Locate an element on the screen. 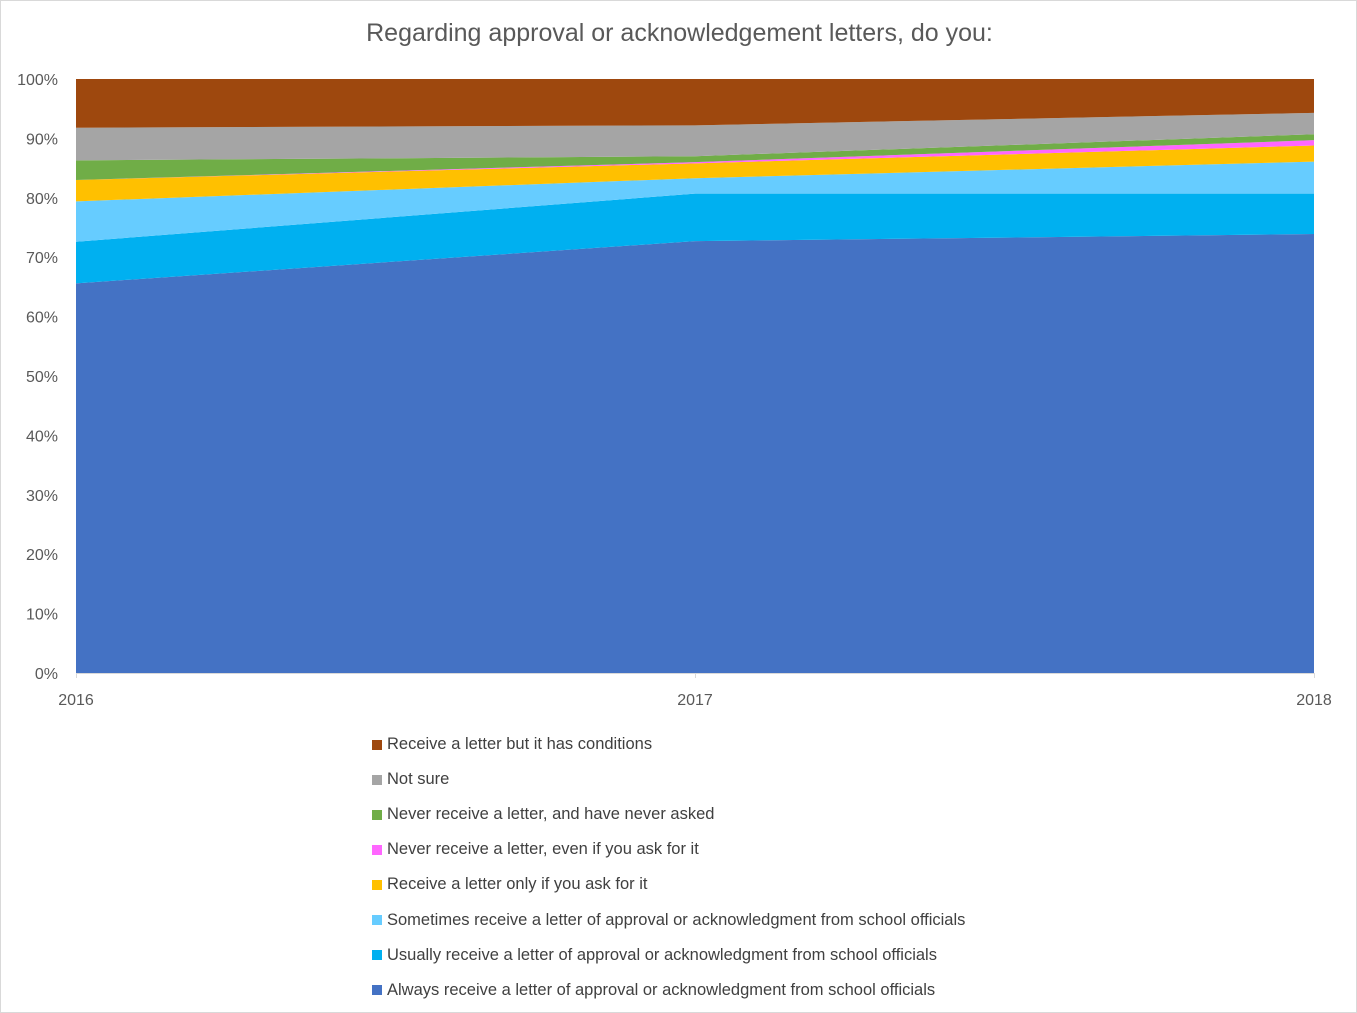 Image resolution: width=1357 pixels, height=1013 pixels. legend-item: Not sure is located at coordinates (668, 779).